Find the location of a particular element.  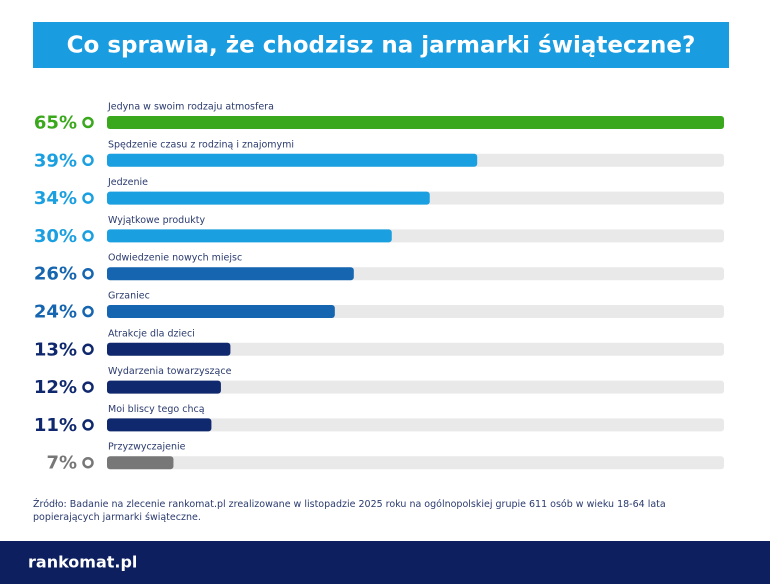

category-label: Atrakcje dla dzieci is located at coordinates (151, 333).